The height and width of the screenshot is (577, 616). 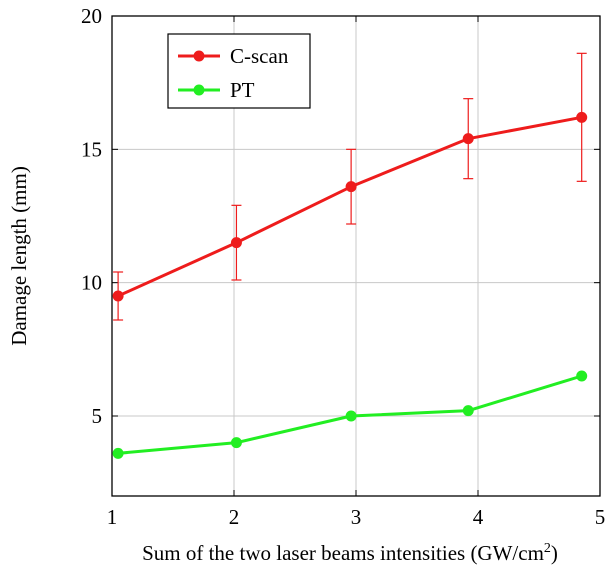 What do you see at coordinates (91, 283) in the screenshot?
I see `y-tick-label: 10` at bounding box center [91, 283].